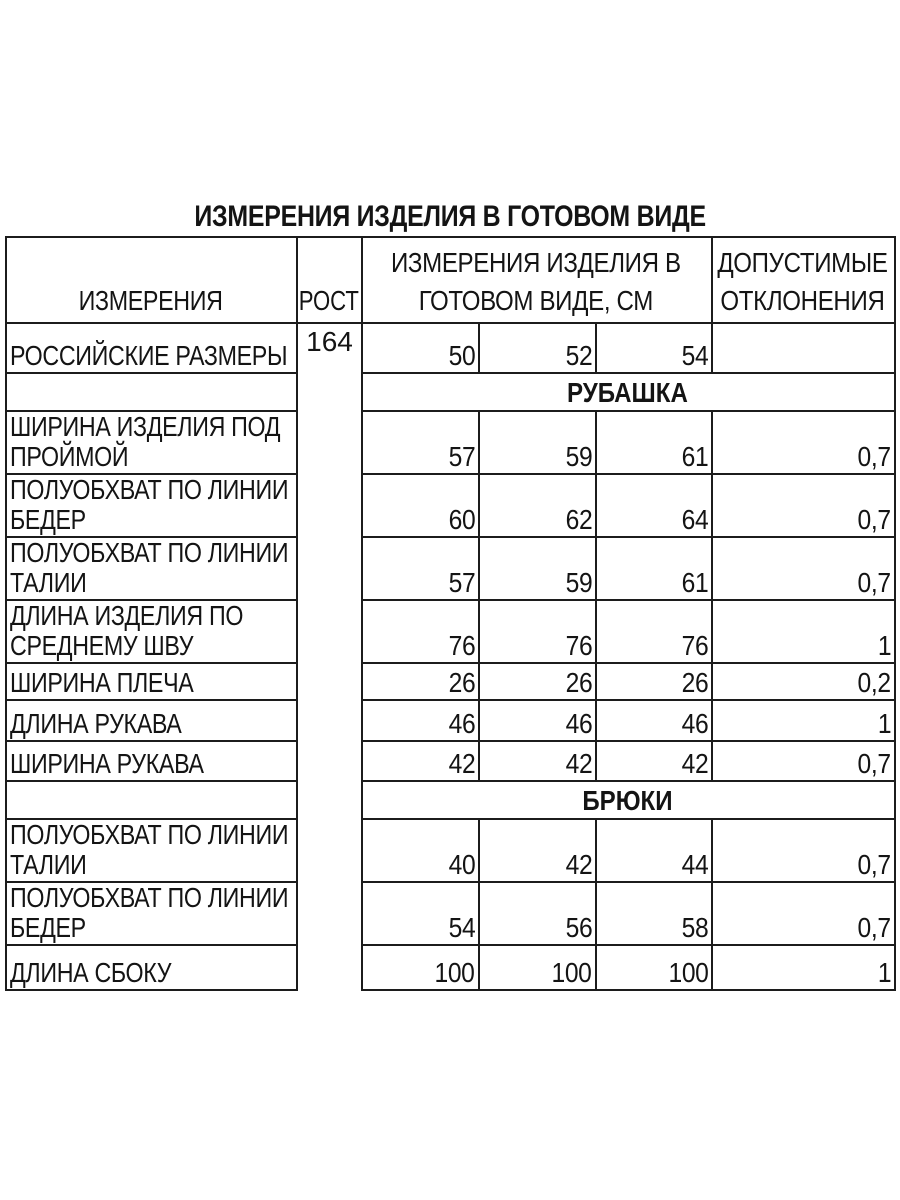 The height and width of the screenshot is (1200, 900). I want to click on size-54-value: 42, so click(695, 763).